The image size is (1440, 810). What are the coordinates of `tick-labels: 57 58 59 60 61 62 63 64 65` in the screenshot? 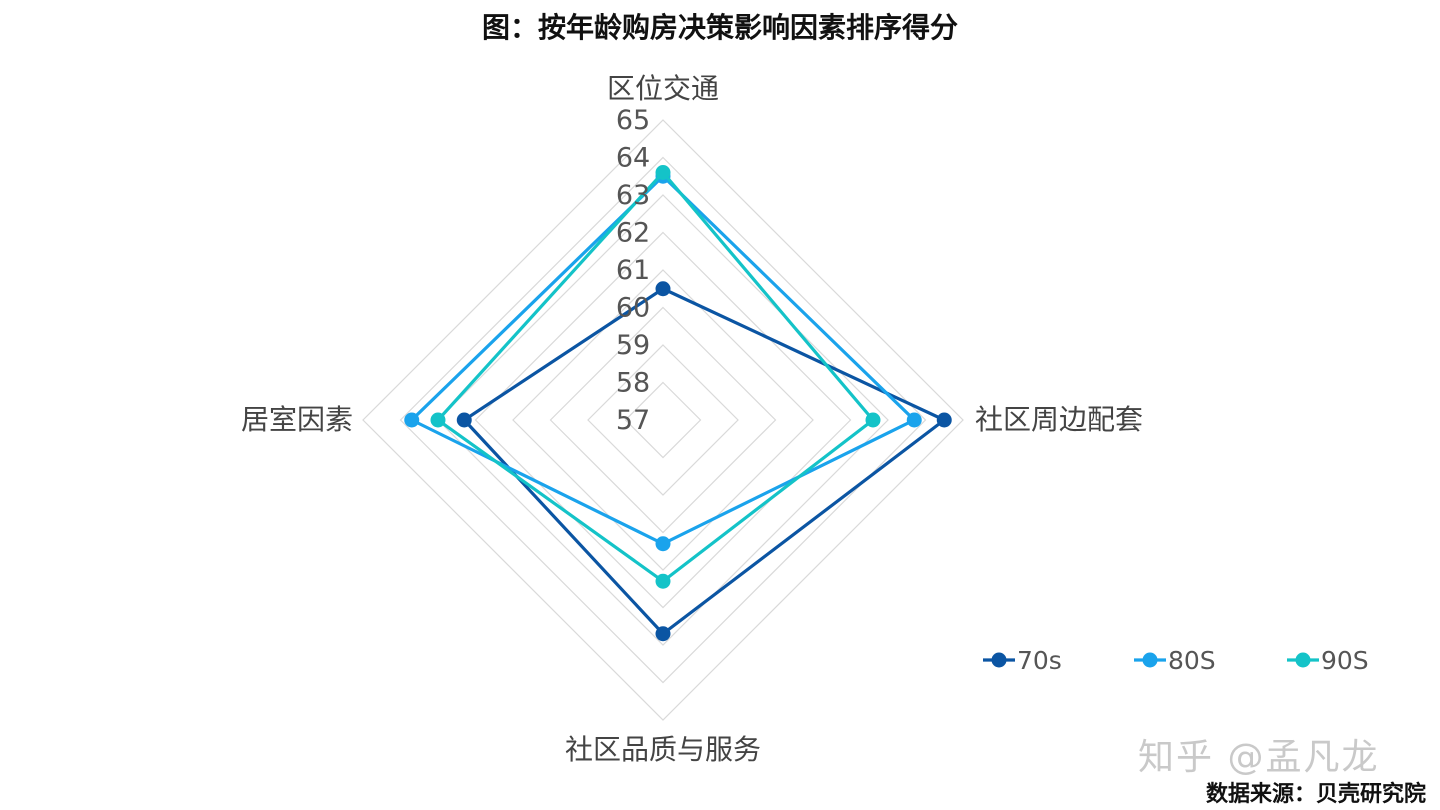 It's located at (633, 270).